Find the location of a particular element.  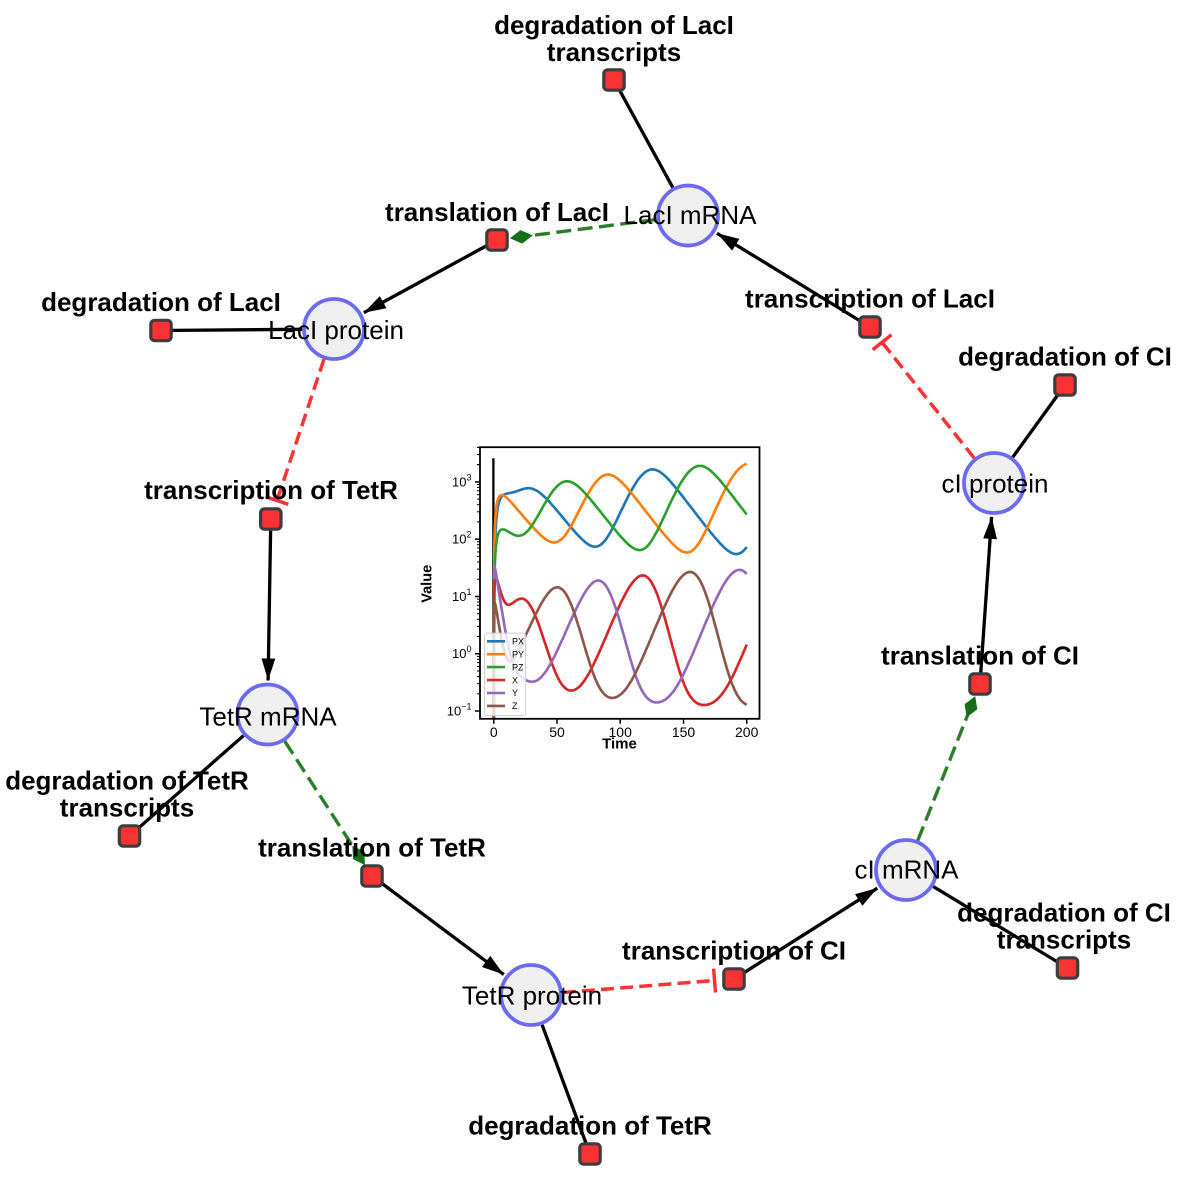

svg-text: Time is located at coordinates (619, 744).